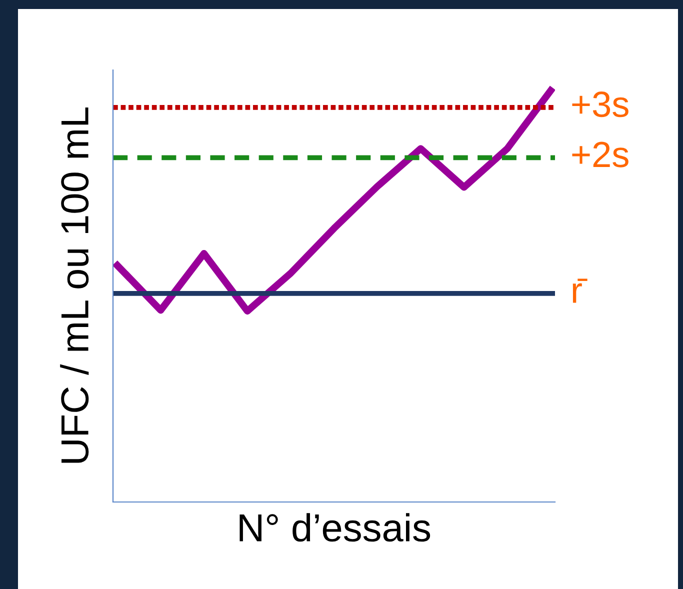  I want to click on y-axis-title: UFC / mL ou 100 mL, so click(74, 285).